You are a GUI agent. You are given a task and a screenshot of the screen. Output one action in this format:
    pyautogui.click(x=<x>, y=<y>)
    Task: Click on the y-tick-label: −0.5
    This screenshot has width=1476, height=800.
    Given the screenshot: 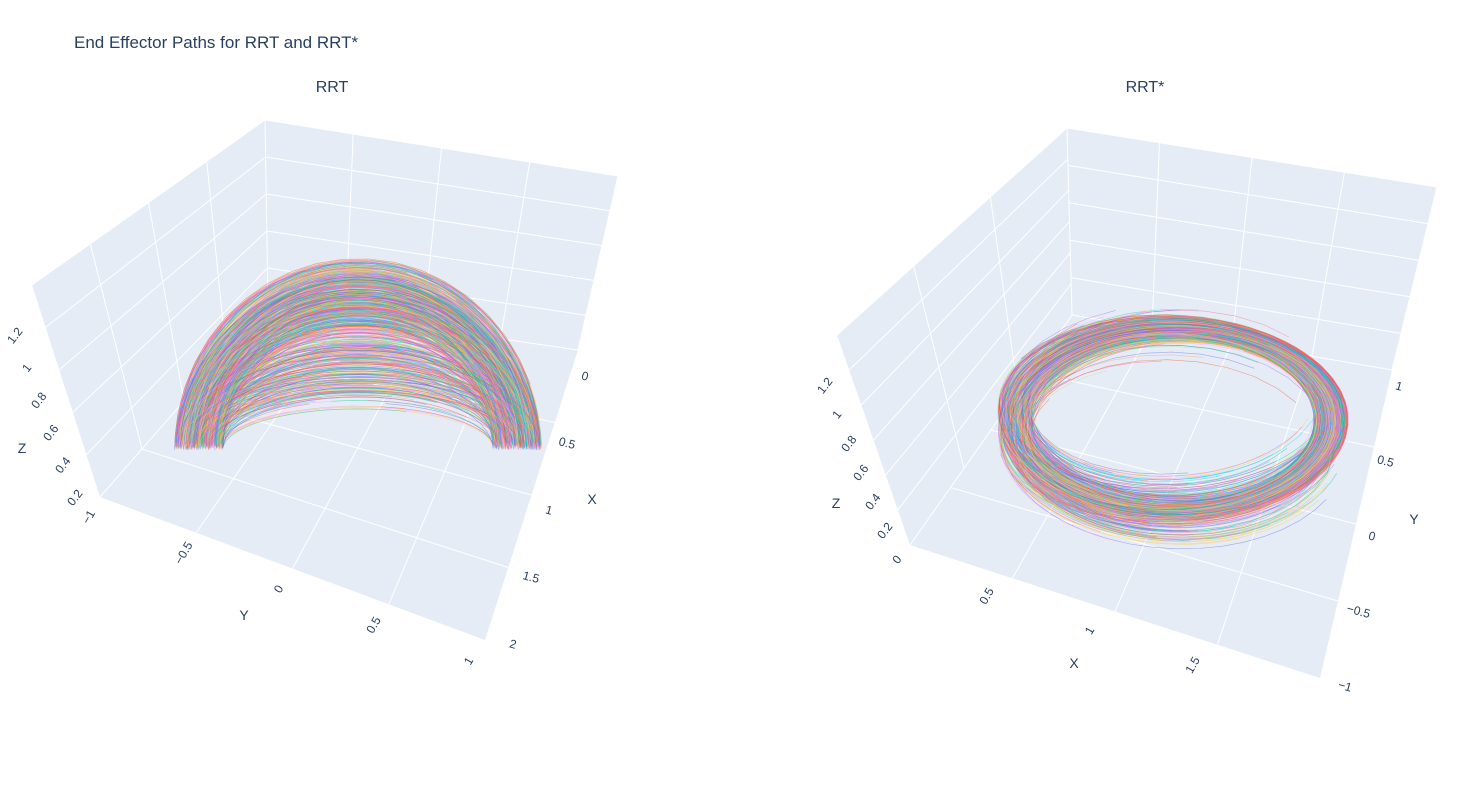 What is the action you would take?
    pyautogui.click(x=1358, y=611)
    